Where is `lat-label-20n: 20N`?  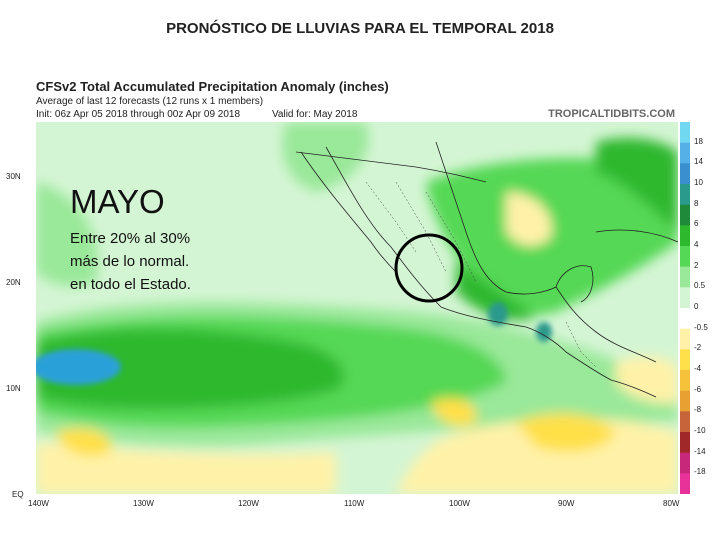
lat-label-20n: 20N is located at coordinates (13, 282).